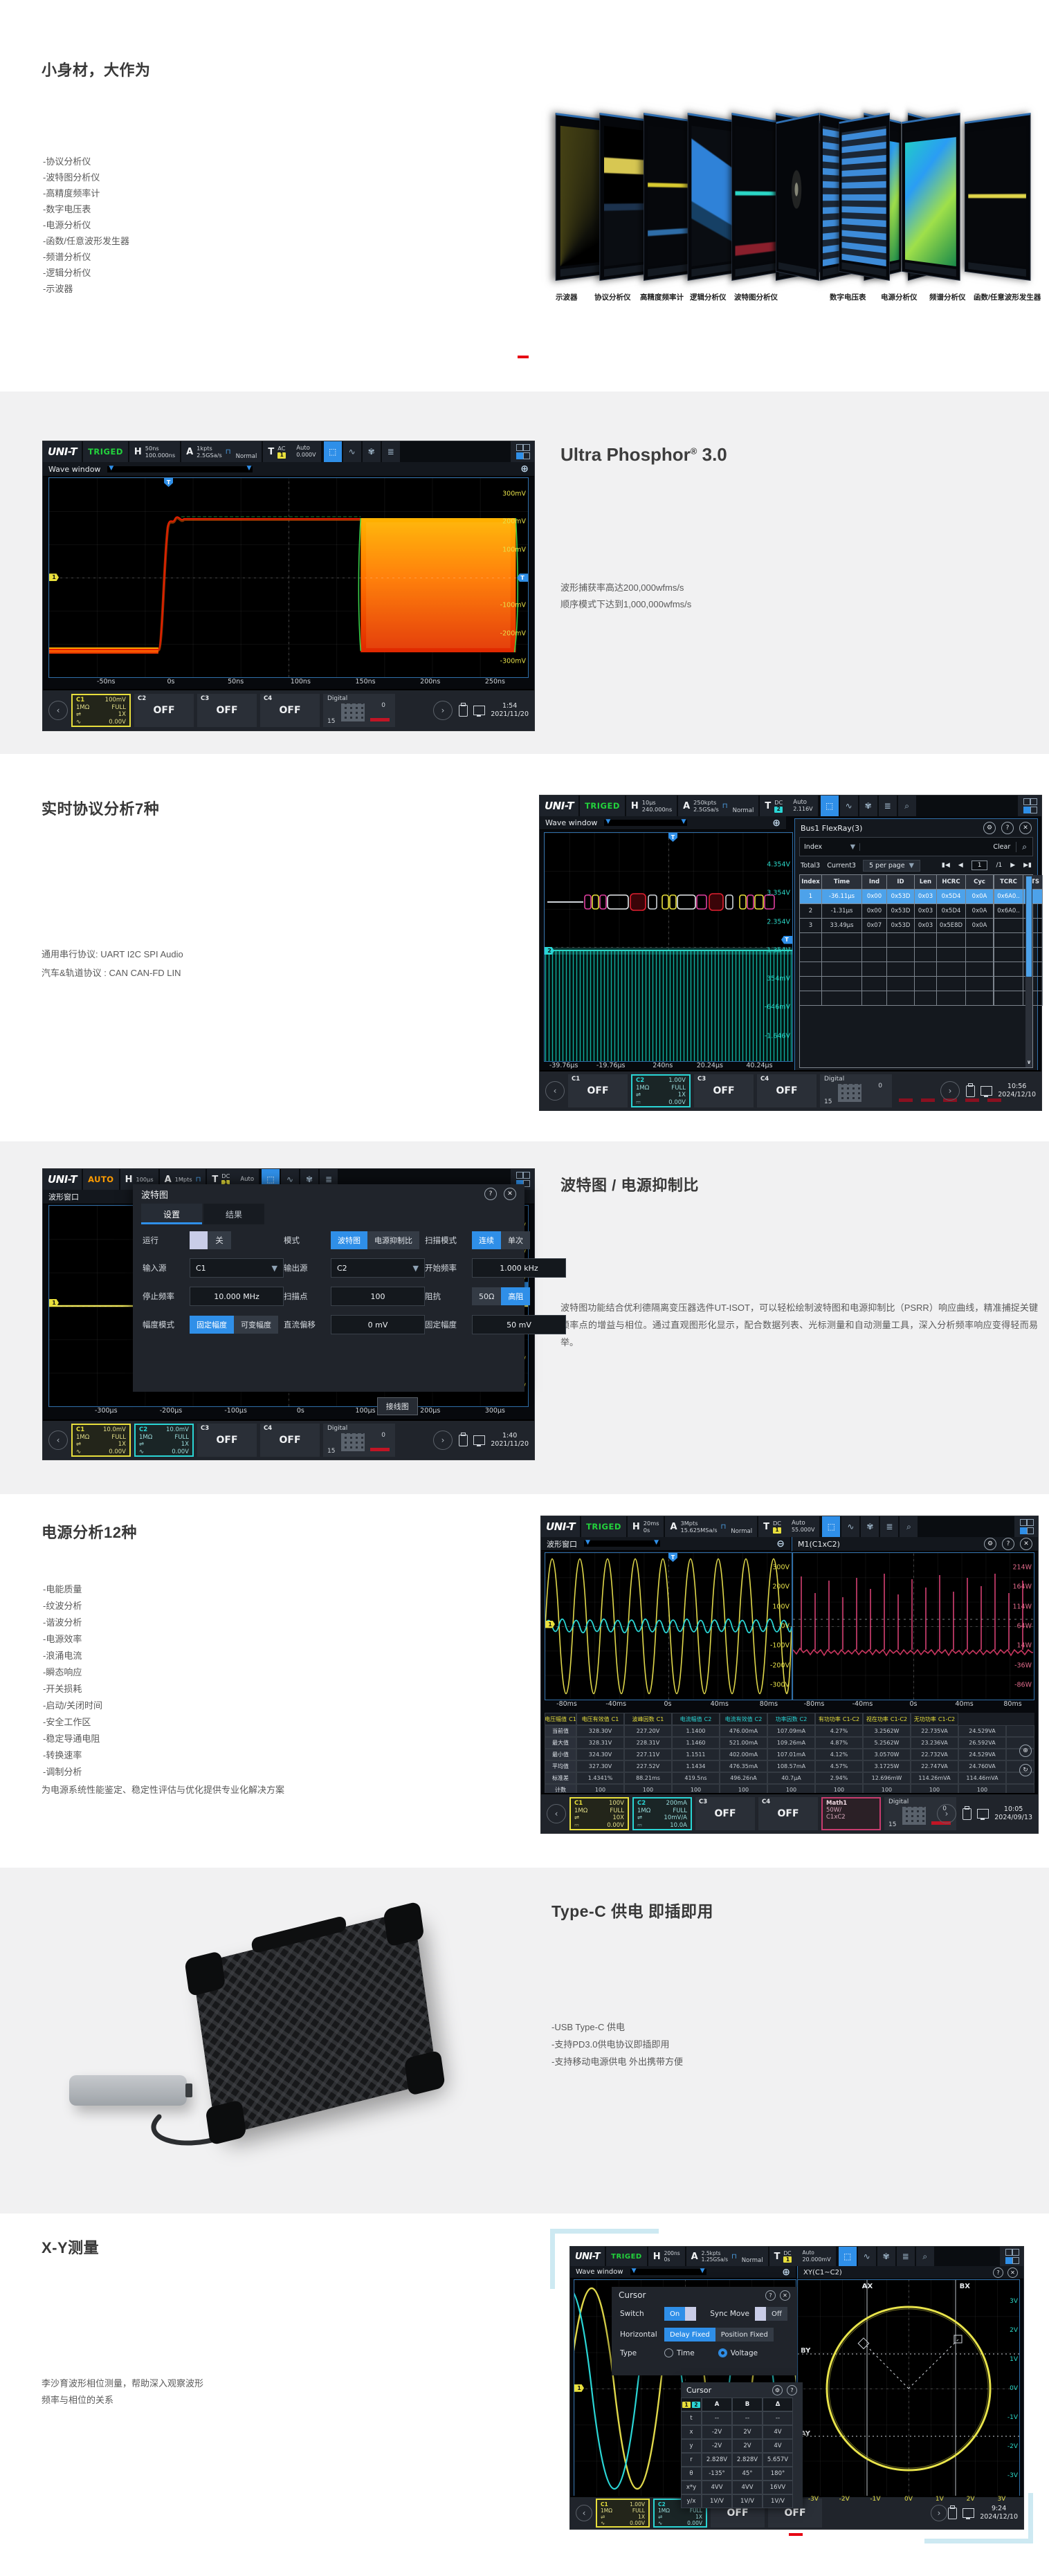  I want to click on horizontal-block: H 200ns 0s, so click(666, 2256).